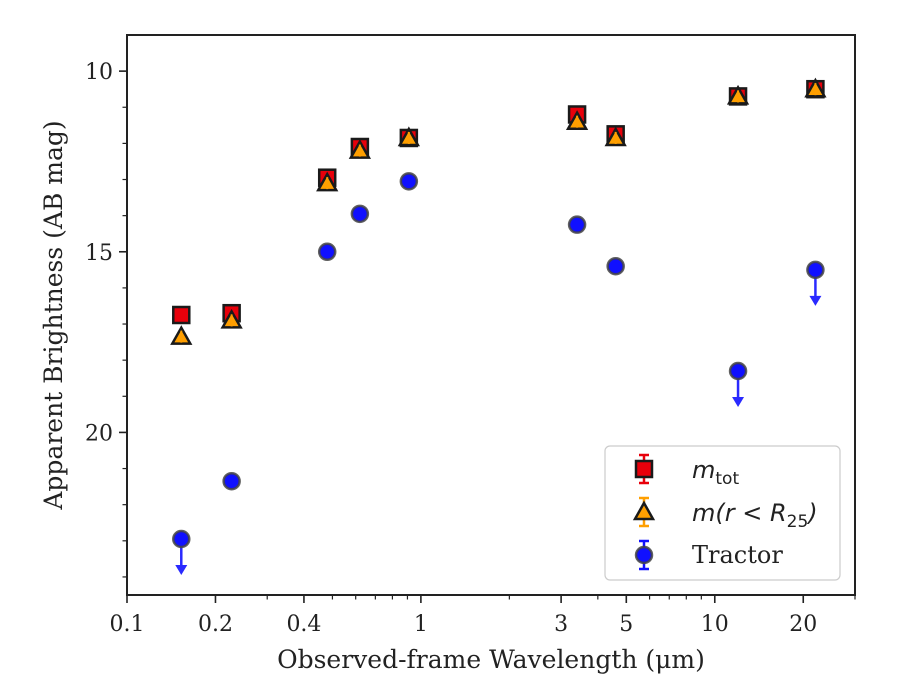 The width and height of the screenshot is (900, 700). Describe the element at coordinates (99, 433) in the screenshot. I see `y-tick-label-2: 20` at that location.